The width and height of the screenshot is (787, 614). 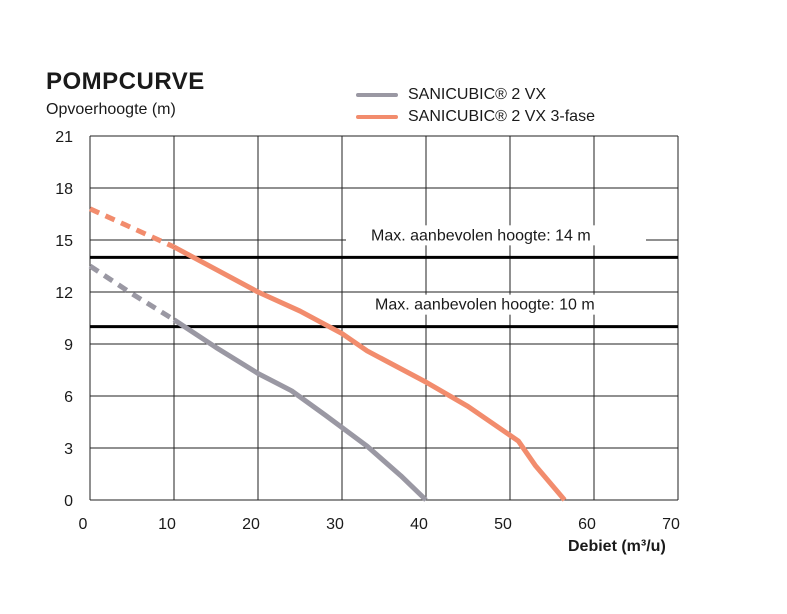 What do you see at coordinates (419, 524) in the screenshot?
I see `x-tick-label-40: 40` at bounding box center [419, 524].